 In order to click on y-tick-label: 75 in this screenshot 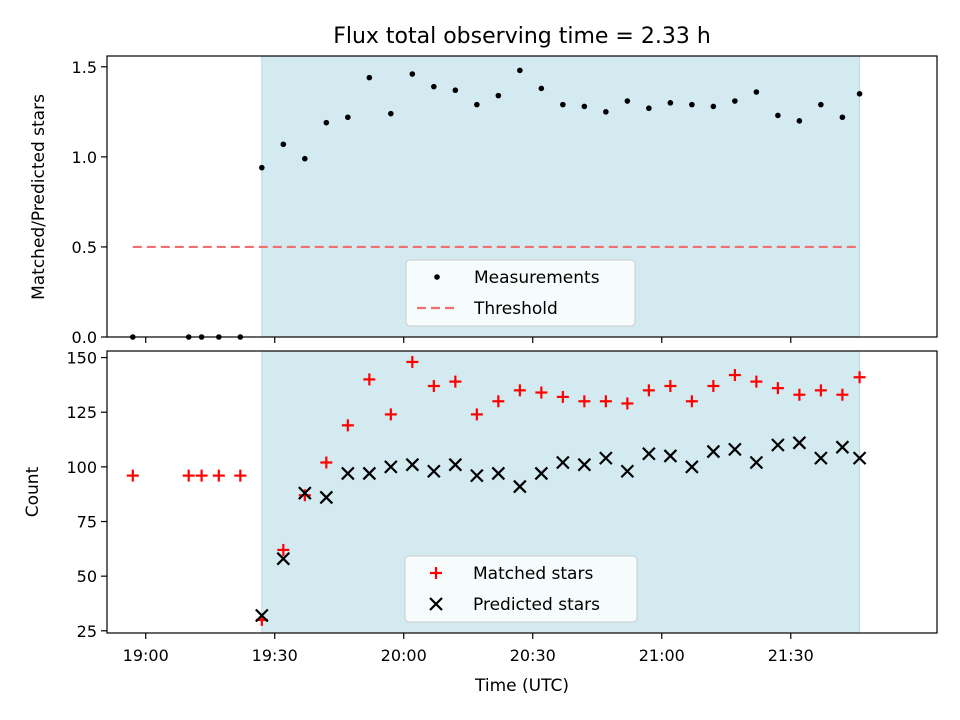, I will do `click(87, 522)`.